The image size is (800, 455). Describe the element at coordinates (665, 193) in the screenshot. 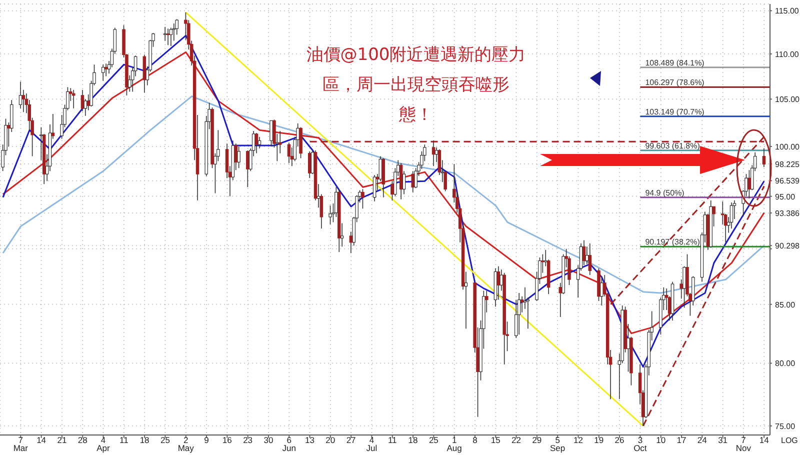

I see `annotation: 94.9 (50%)` at that location.